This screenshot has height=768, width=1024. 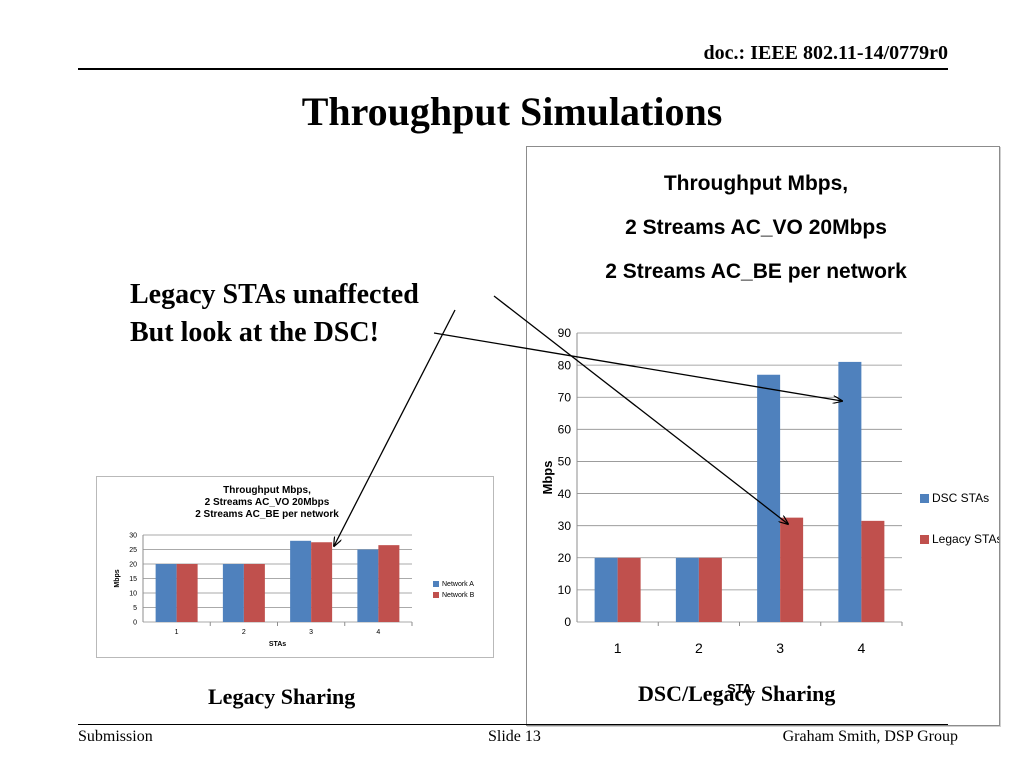 What do you see at coordinates (133, 550) in the screenshot?
I see `y-tick-label: 25` at bounding box center [133, 550].